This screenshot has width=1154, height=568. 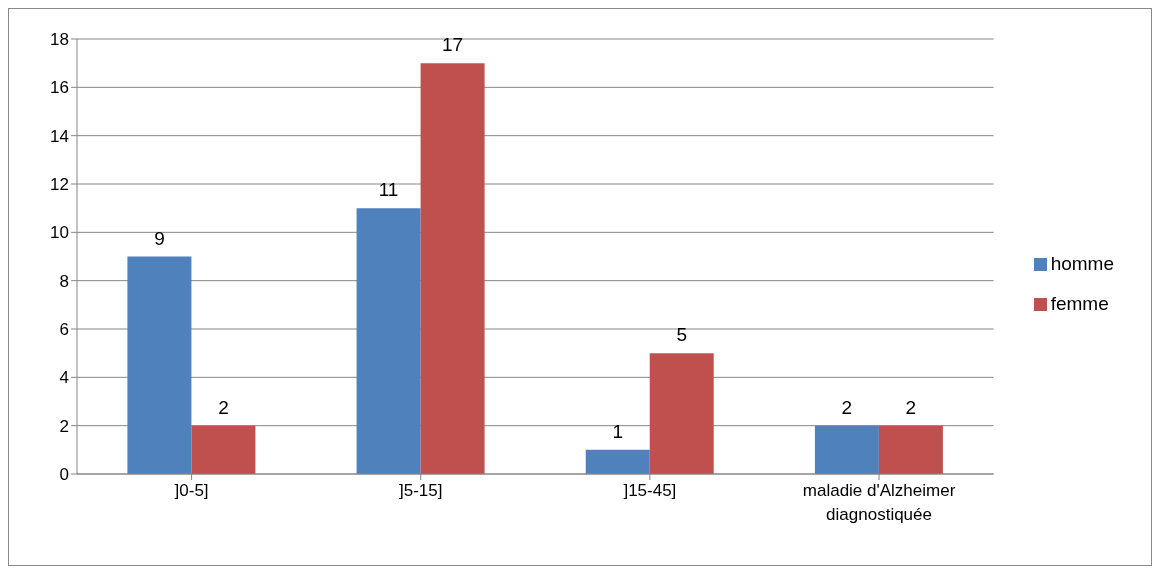 What do you see at coordinates (64, 281) in the screenshot?
I see `y-tick-label: 8` at bounding box center [64, 281].